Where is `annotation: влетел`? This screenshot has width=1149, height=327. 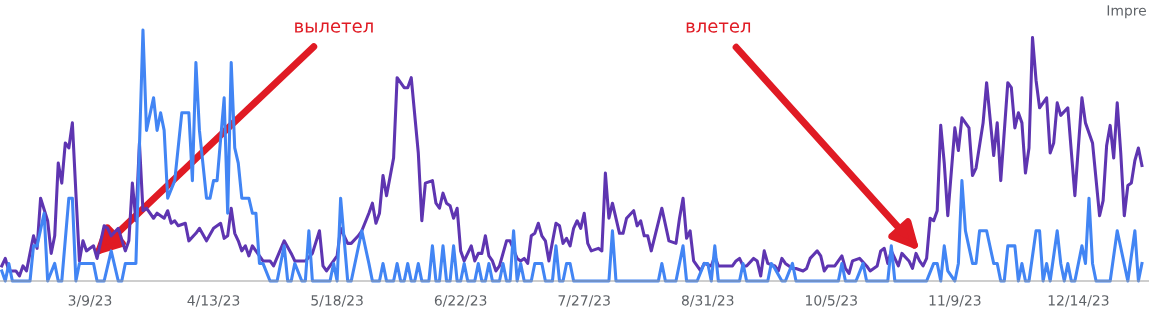
annotation: влетел is located at coordinates (718, 27).